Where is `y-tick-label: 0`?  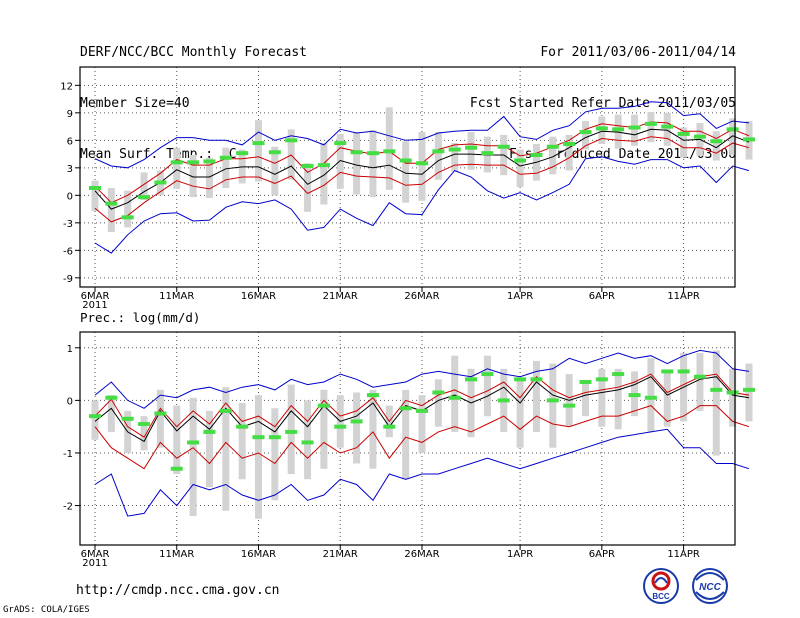
y-tick-label: 0 is located at coordinates (70, 196).